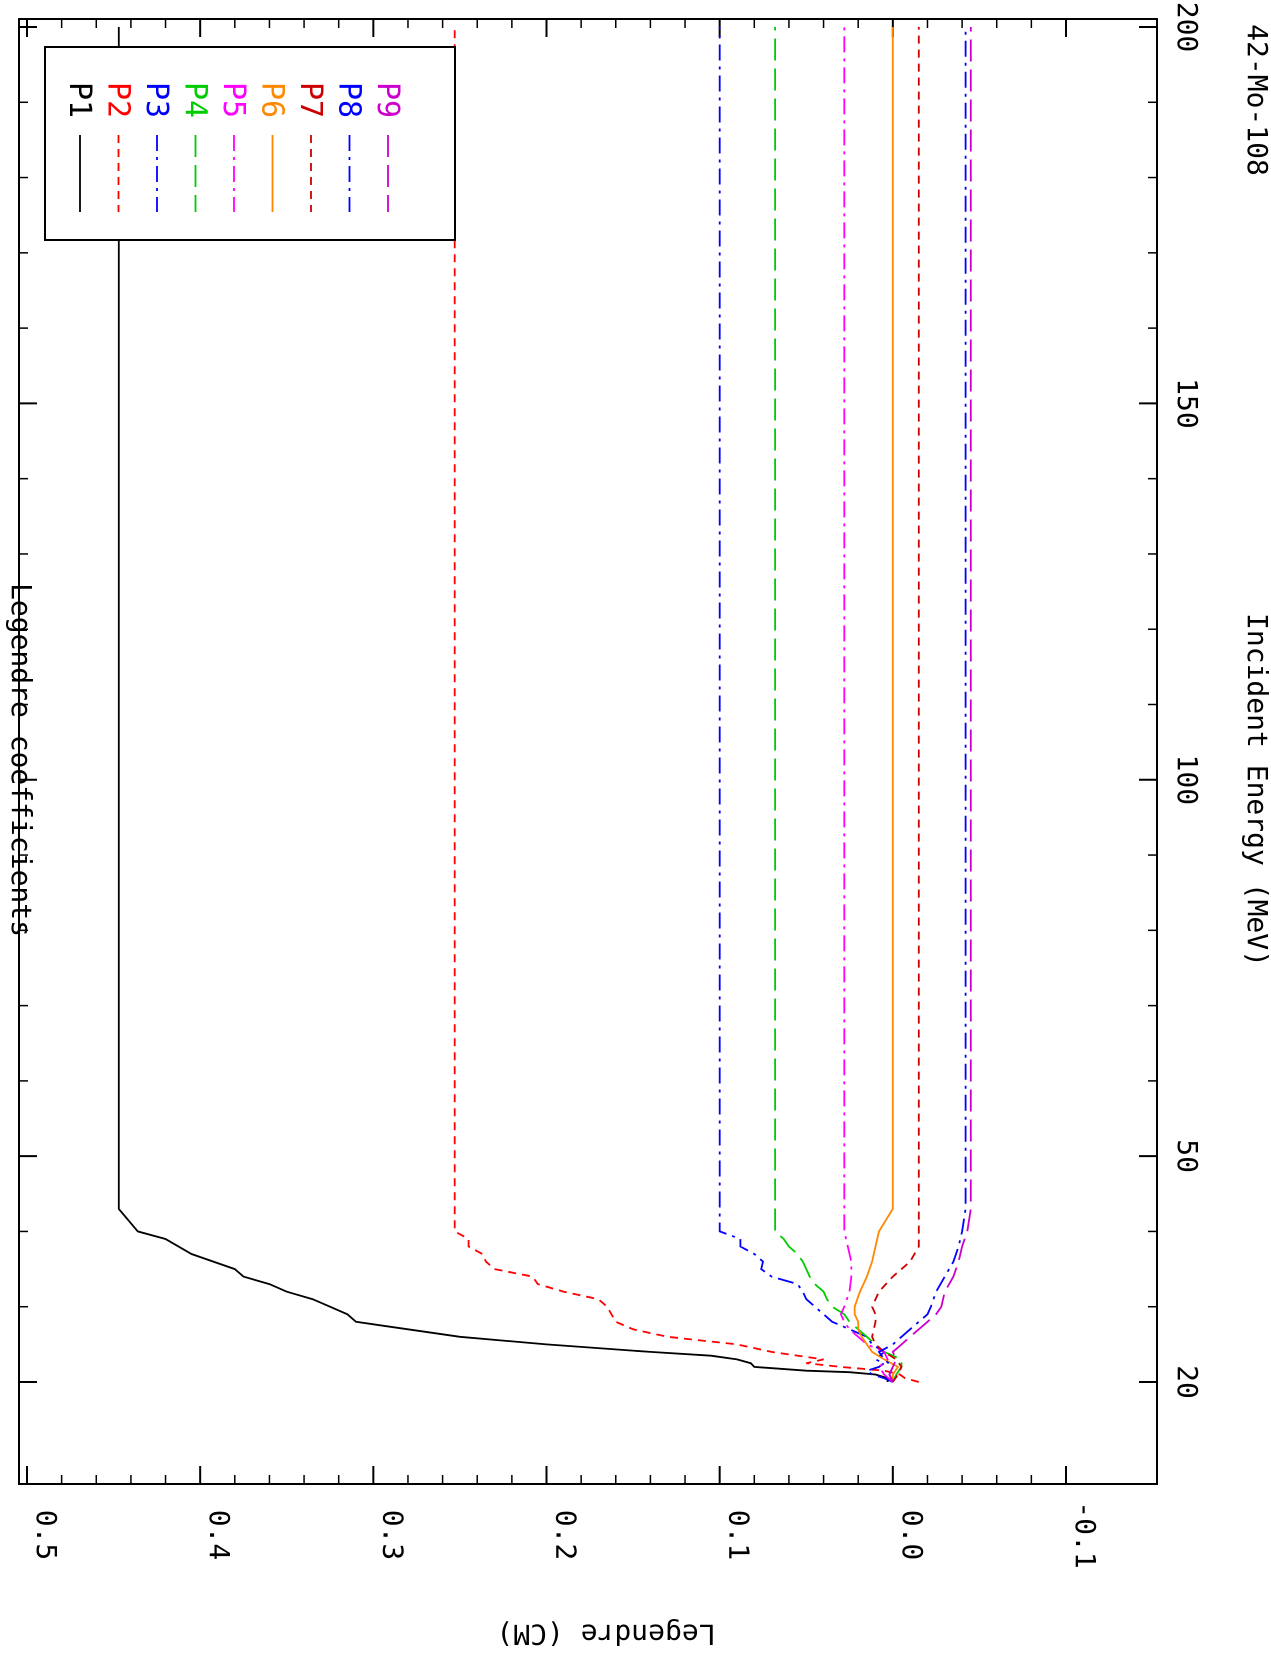  I want to click on legend-label-p9: P9, so click(387, 100).